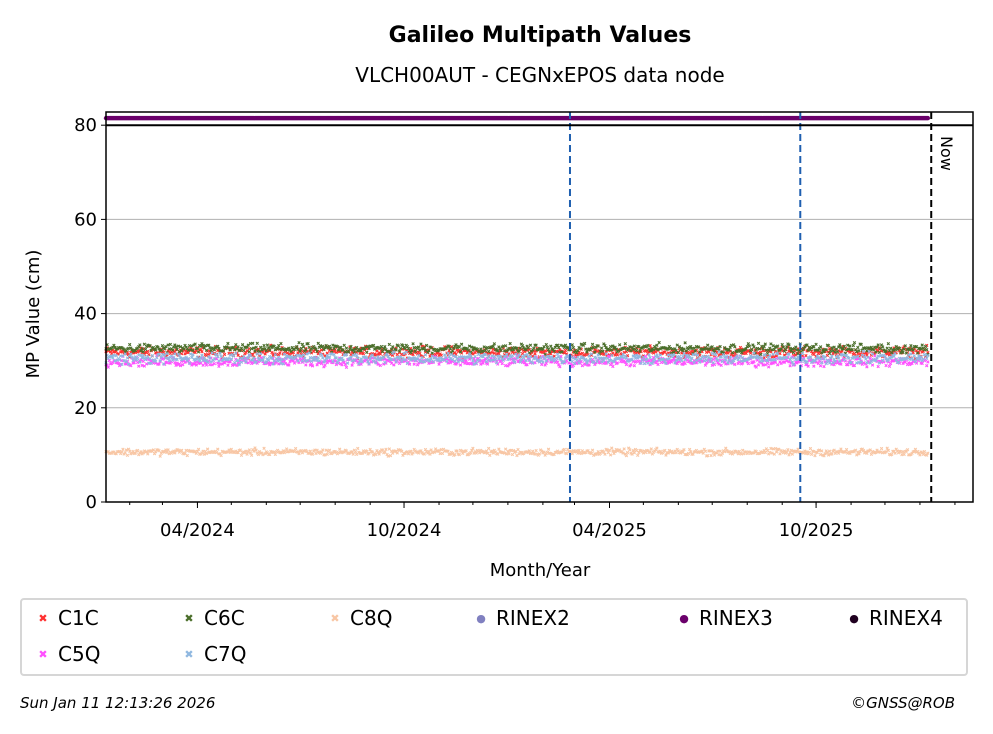 This screenshot has width=993, height=734. What do you see at coordinates (213, 618) in the screenshot?
I see `legend-item-C6C: ✖ C6C` at bounding box center [213, 618].